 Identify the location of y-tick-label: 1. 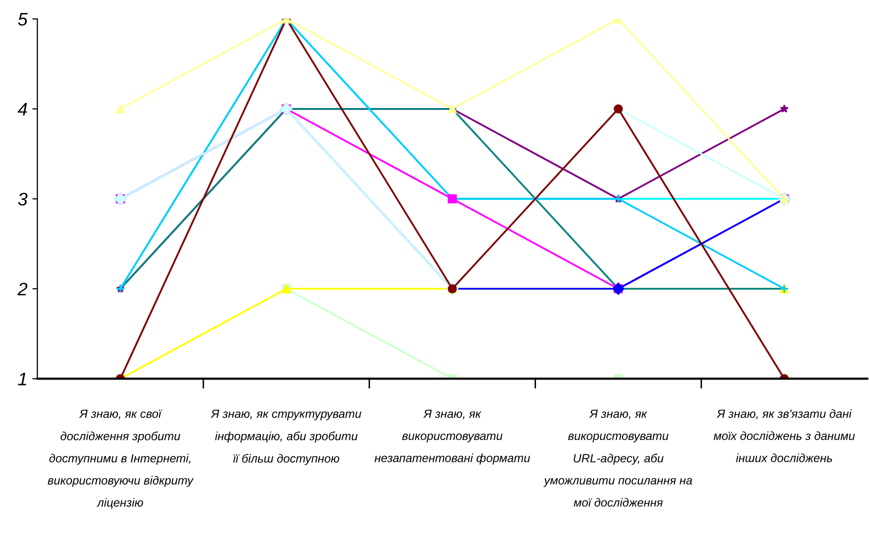
(22, 379).